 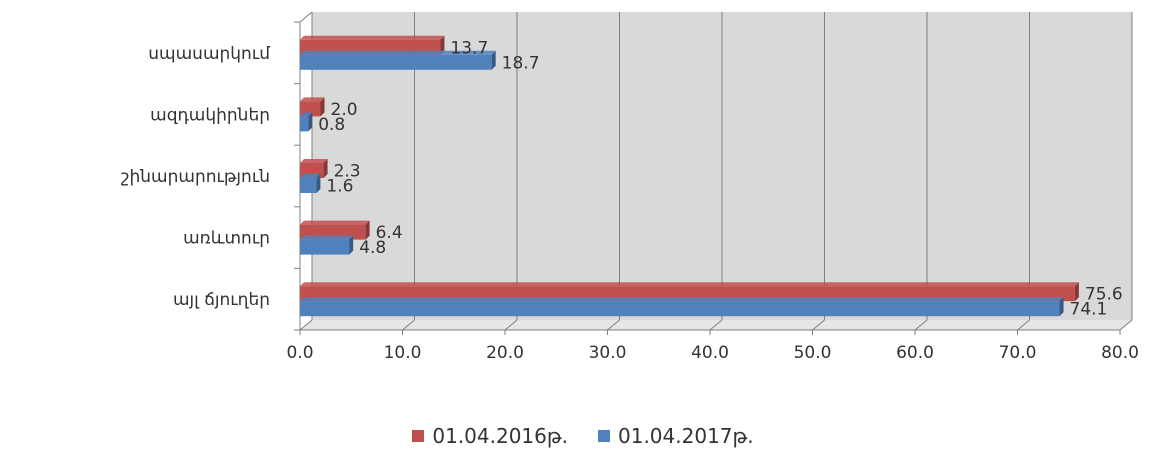 What do you see at coordinates (608, 353) in the screenshot?
I see `x-tick-label: 30.0` at bounding box center [608, 353].